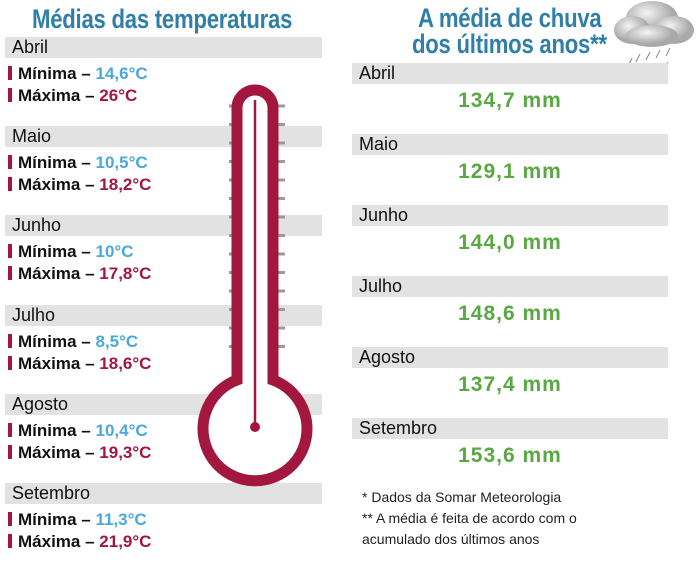  Describe the element at coordinates (510, 73) in the screenshot. I see `rain-month-header: Abril` at that location.